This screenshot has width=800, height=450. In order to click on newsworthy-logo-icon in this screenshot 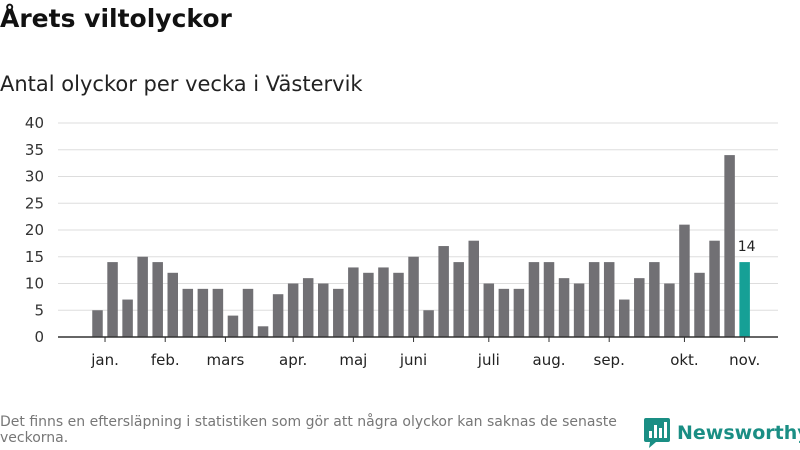, I will do `click(657, 433)`.